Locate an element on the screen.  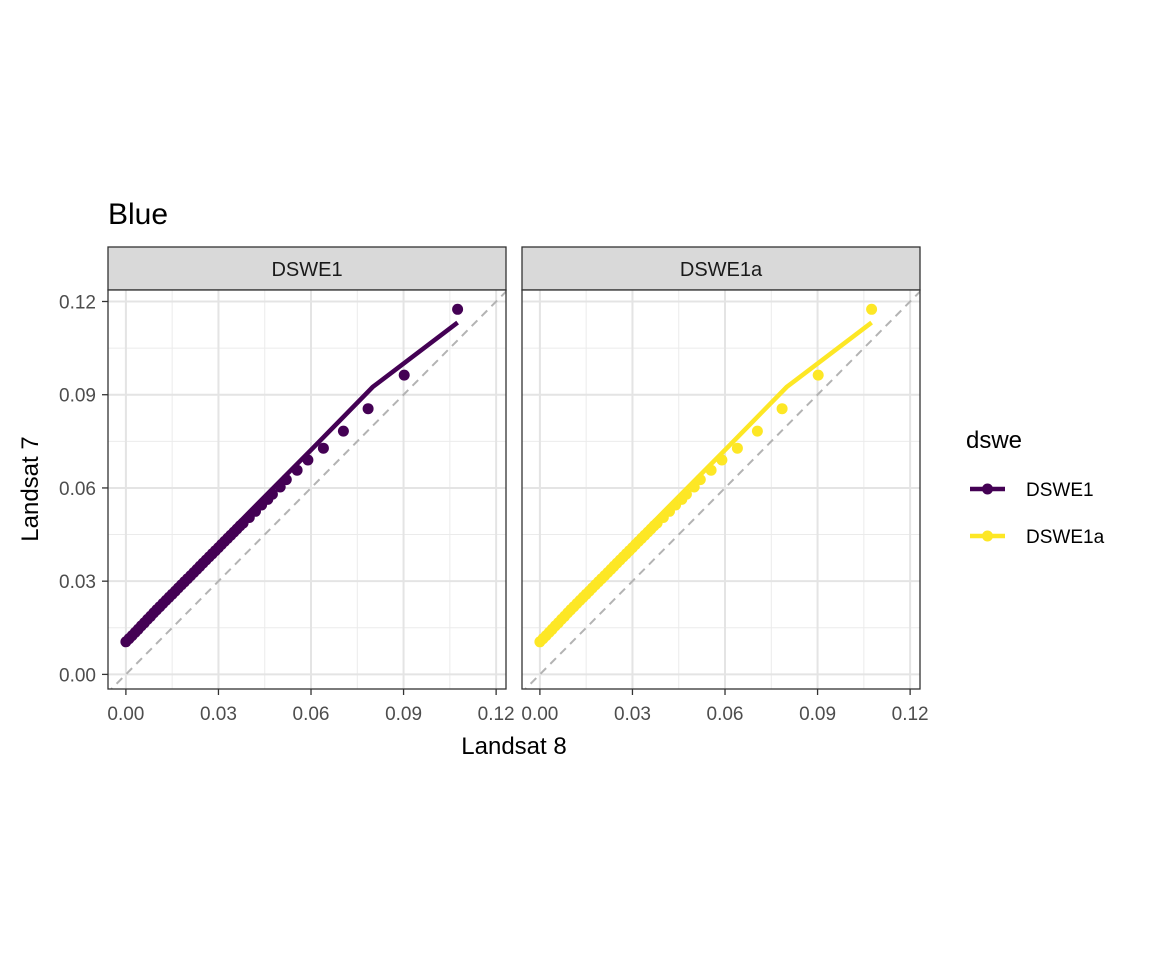
y-tick-label: 0.00 is located at coordinates (77, 675).